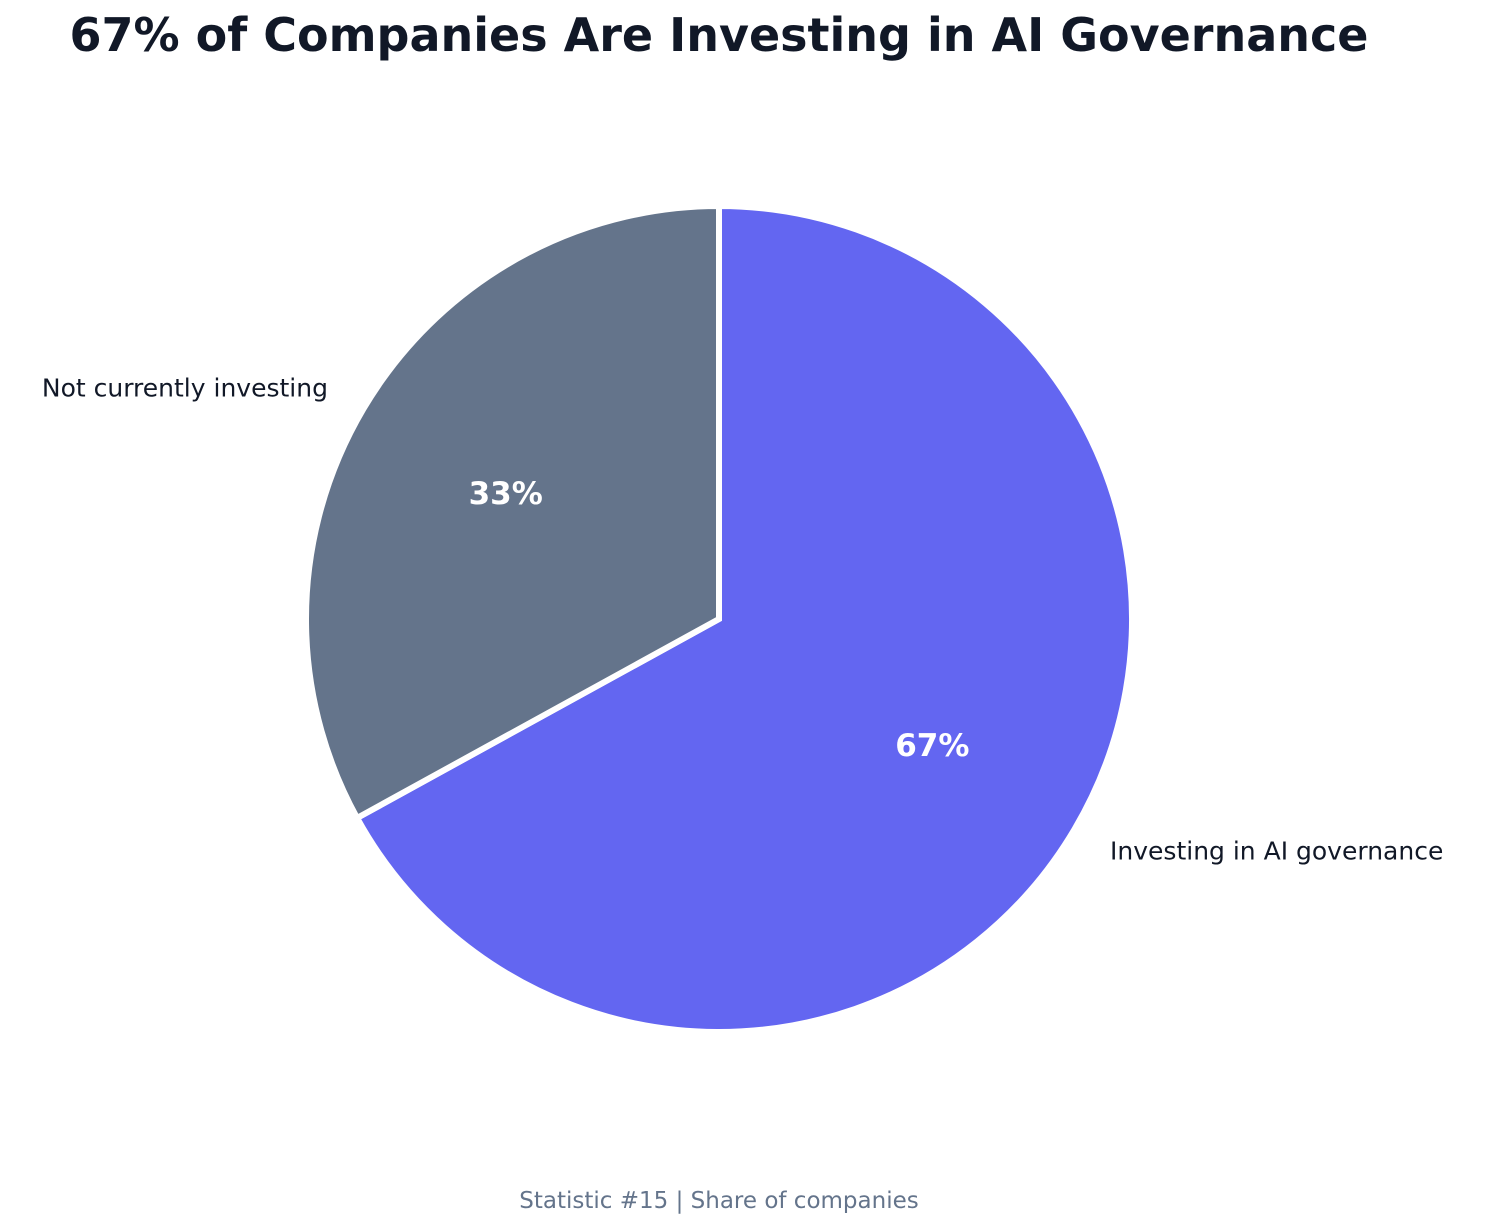 The width and height of the screenshot is (1489, 1229). What do you see at coordinates (1276, 850) in the screenshot?
I see `pie-slice-category-label: Investing in AI governance` at bounding box center [1276, 850].